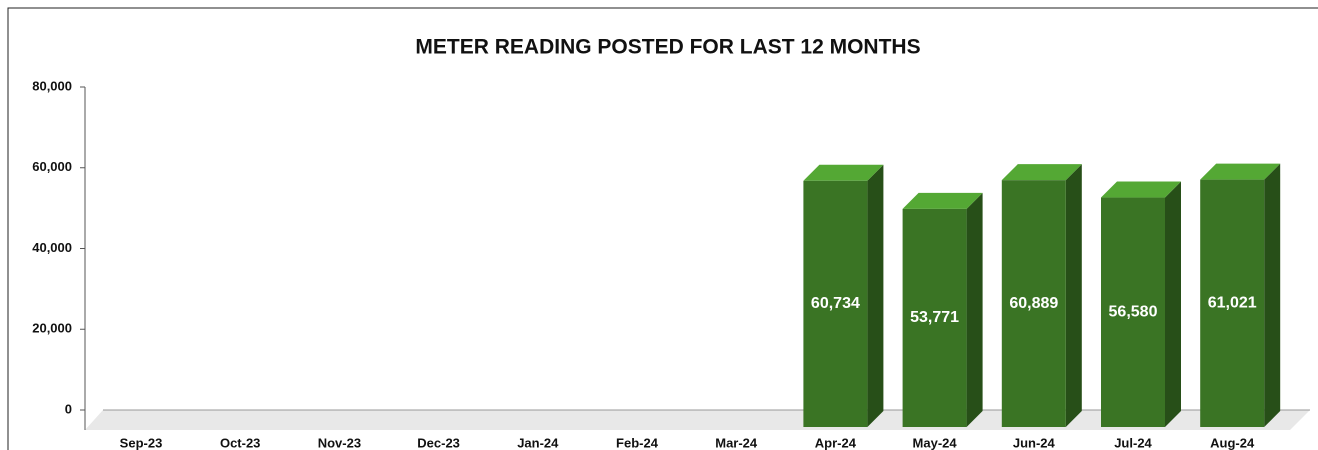 This screenshot has height=450, width=1318. What do you see at coordinates (736, 442) in the screenshot?
I see `x-tick-label: Mar-24` at bounding box center [736, 442].